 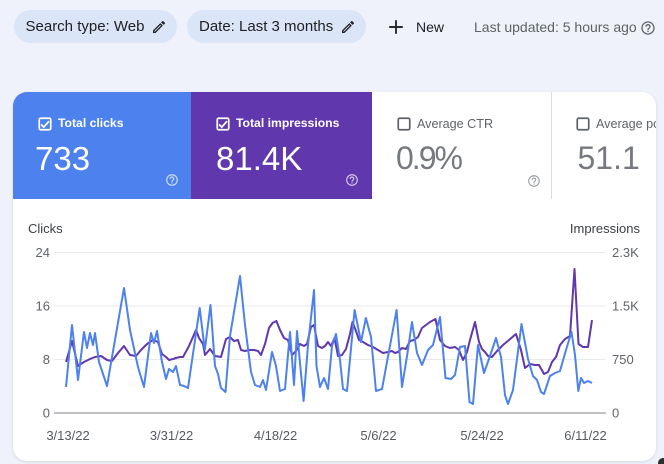 What do you see at coordinates (623, 359) in the screenshot?
I see `svg-text: 750` at bounding box center [623, 359].